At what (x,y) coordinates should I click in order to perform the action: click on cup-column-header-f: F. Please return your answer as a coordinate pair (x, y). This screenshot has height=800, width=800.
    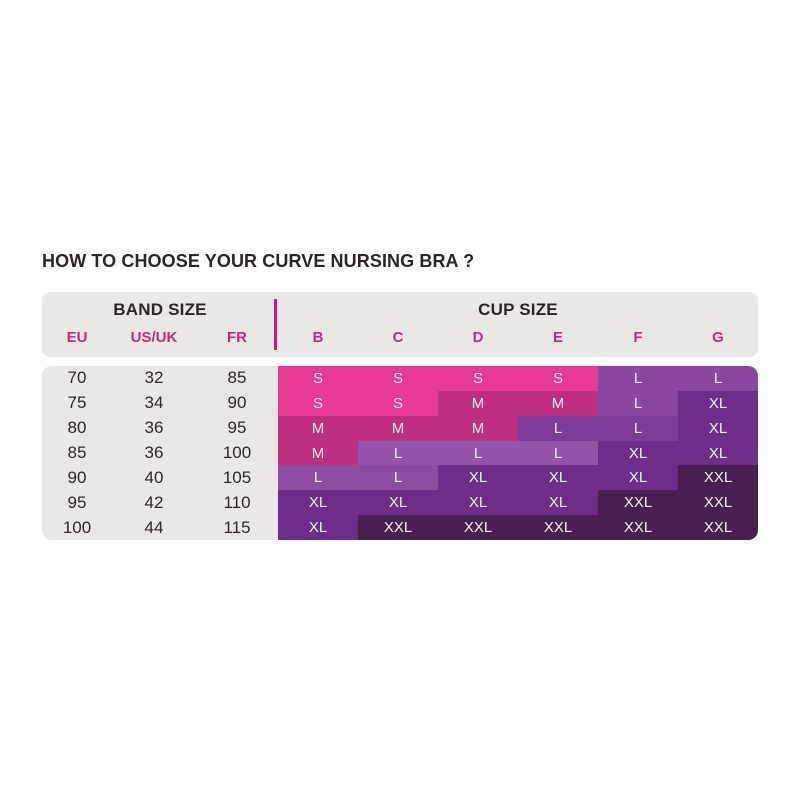
    Looking at the image, I should click on (638, 337).